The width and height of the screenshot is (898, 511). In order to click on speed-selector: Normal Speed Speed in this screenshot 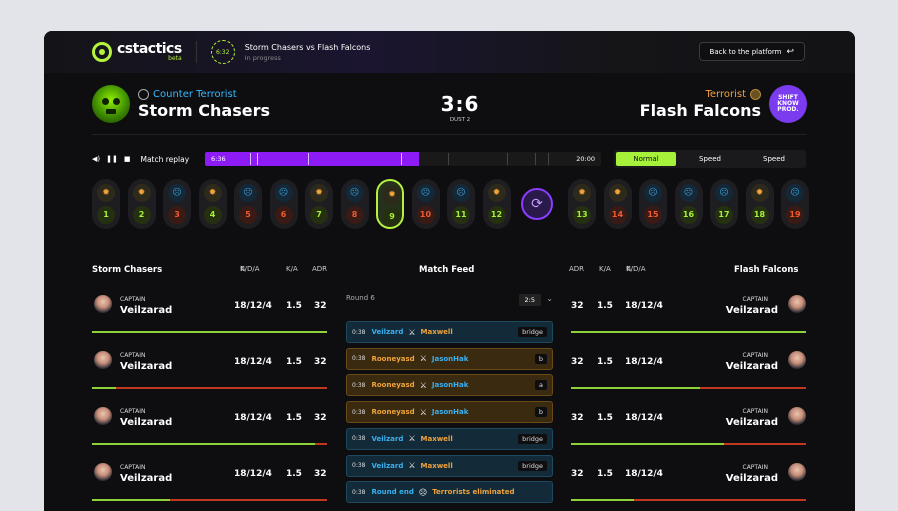, I will do `click(710, 159)`.